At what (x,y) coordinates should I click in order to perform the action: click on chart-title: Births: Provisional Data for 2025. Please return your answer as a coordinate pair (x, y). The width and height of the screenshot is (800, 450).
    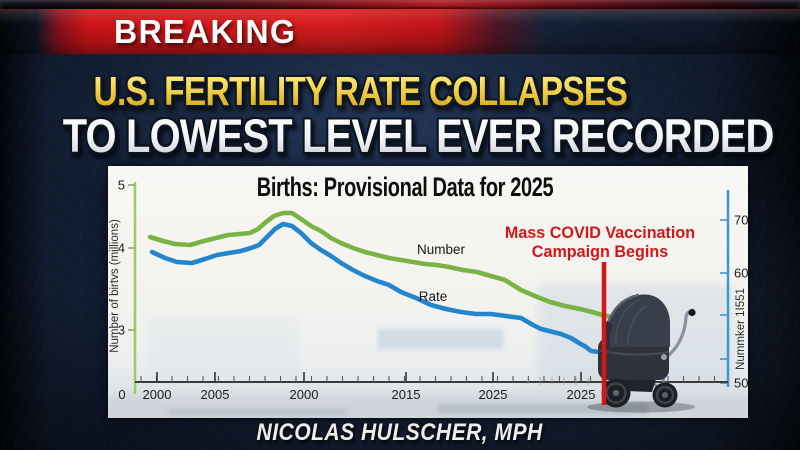
    Looking at the image, I should click on (405, 187).